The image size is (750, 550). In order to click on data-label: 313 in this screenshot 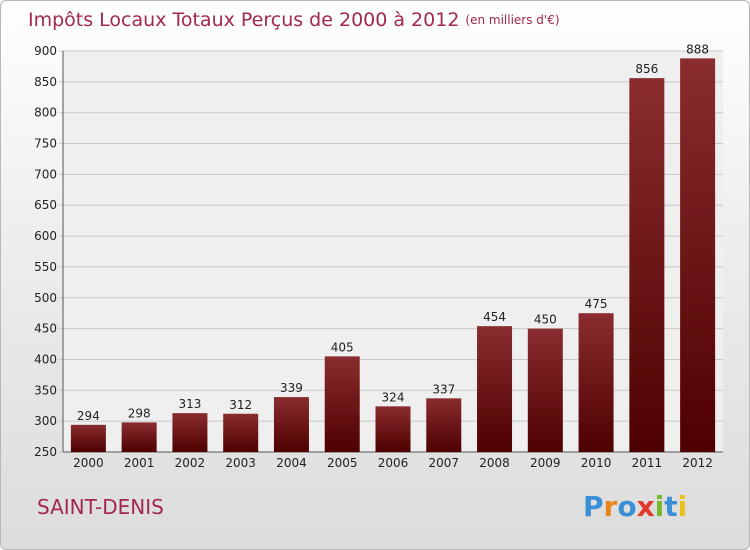, I will do `click(189, 404)`.